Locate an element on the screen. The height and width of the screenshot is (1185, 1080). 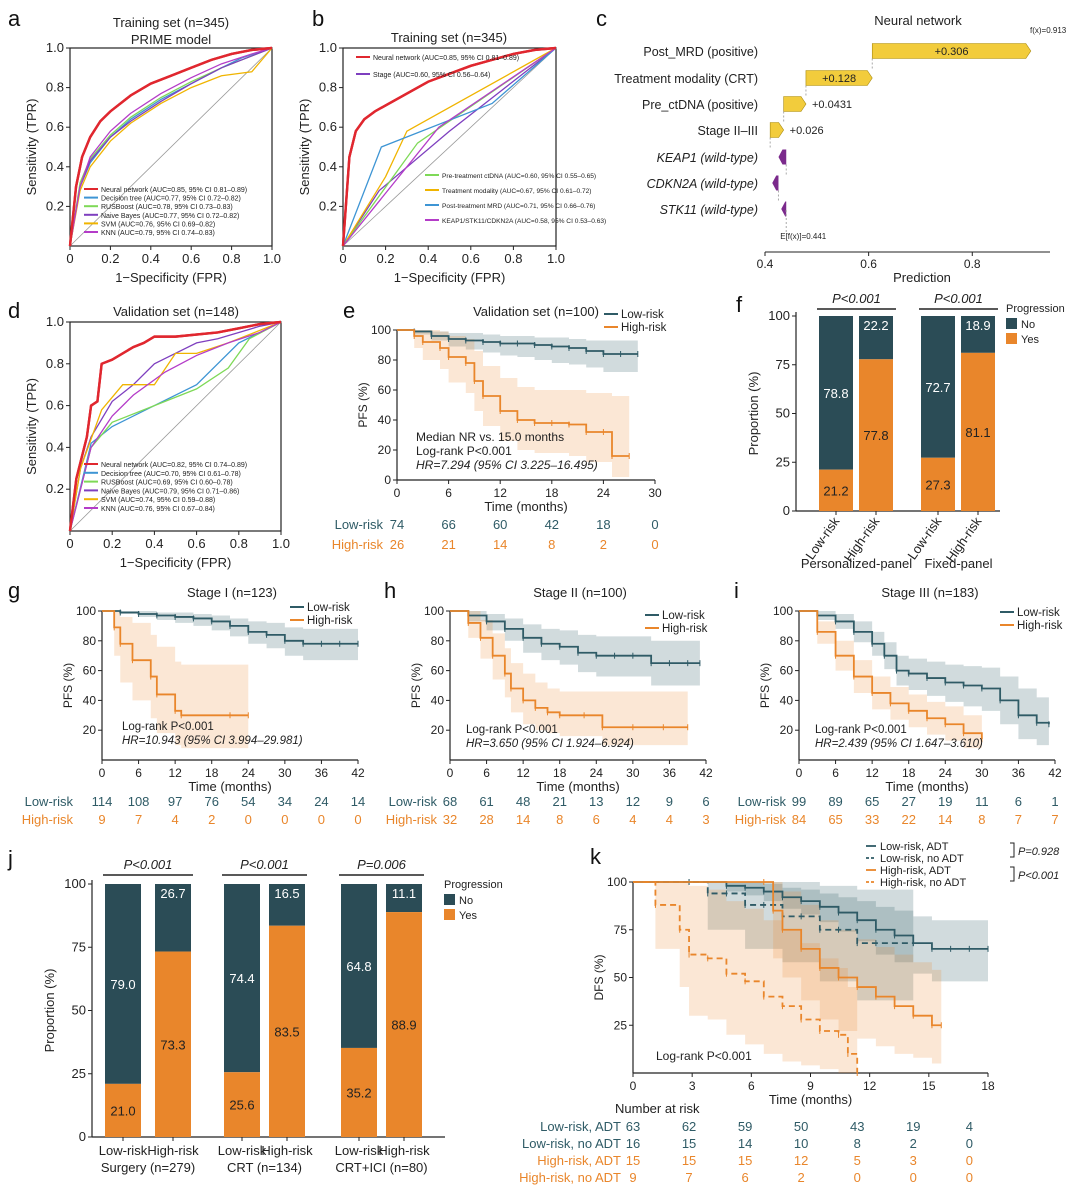
risk-count: 62 is located at coordinates (689, 1126).